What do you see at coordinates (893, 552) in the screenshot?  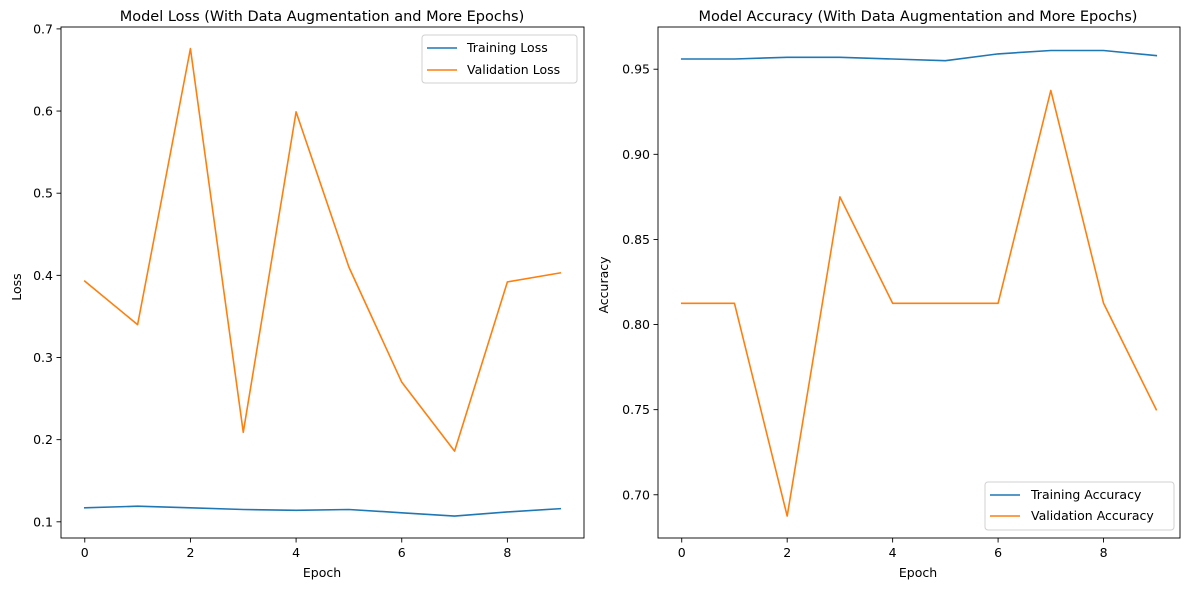 I see `accuracy-x-tick-label: 4` at bounding box center [893, 552].